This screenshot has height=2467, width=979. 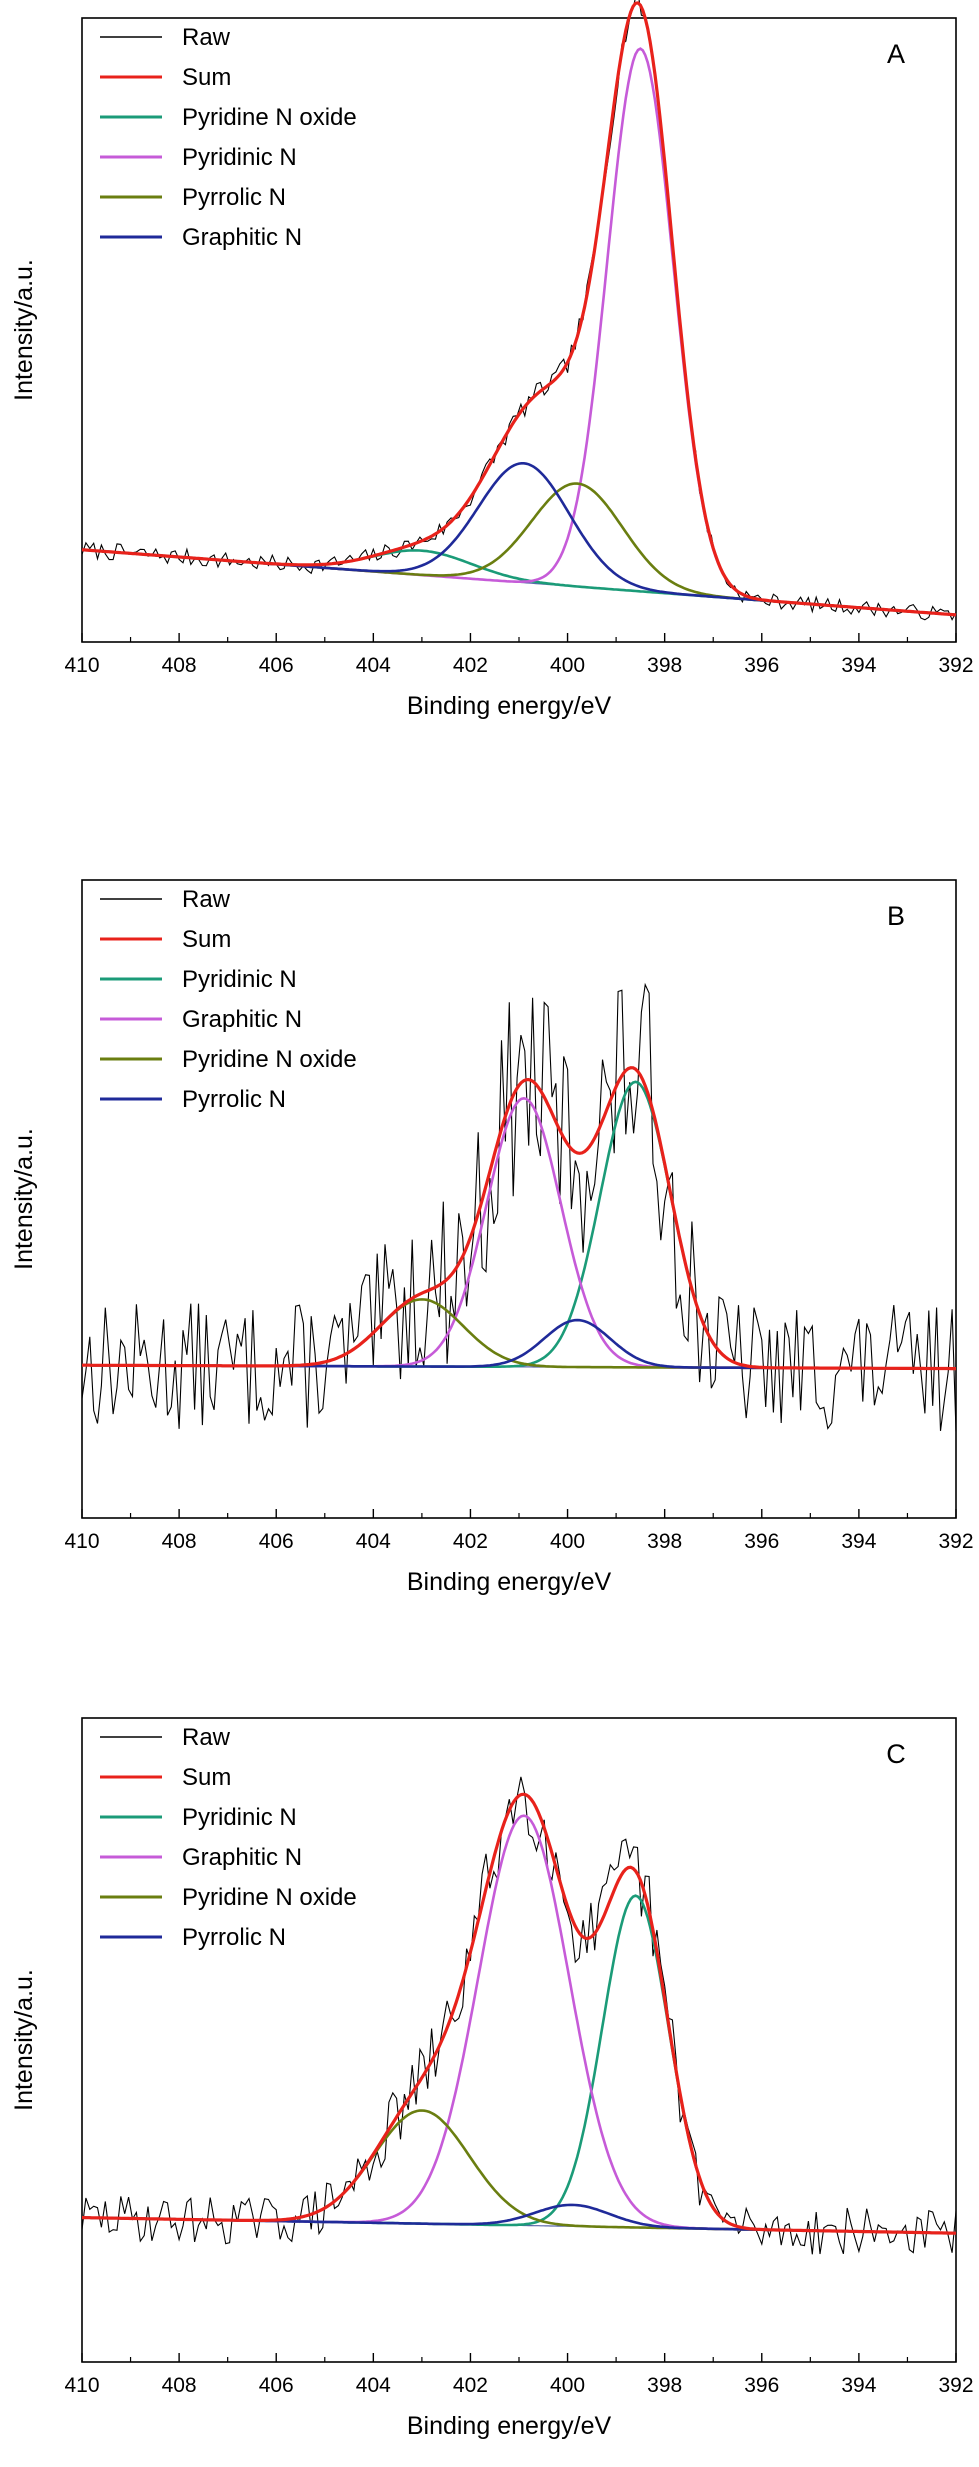 What do you see at coordinates (896, 54) in the screenshot?
I see `panel-label: A` at bounding box center [896, 54].